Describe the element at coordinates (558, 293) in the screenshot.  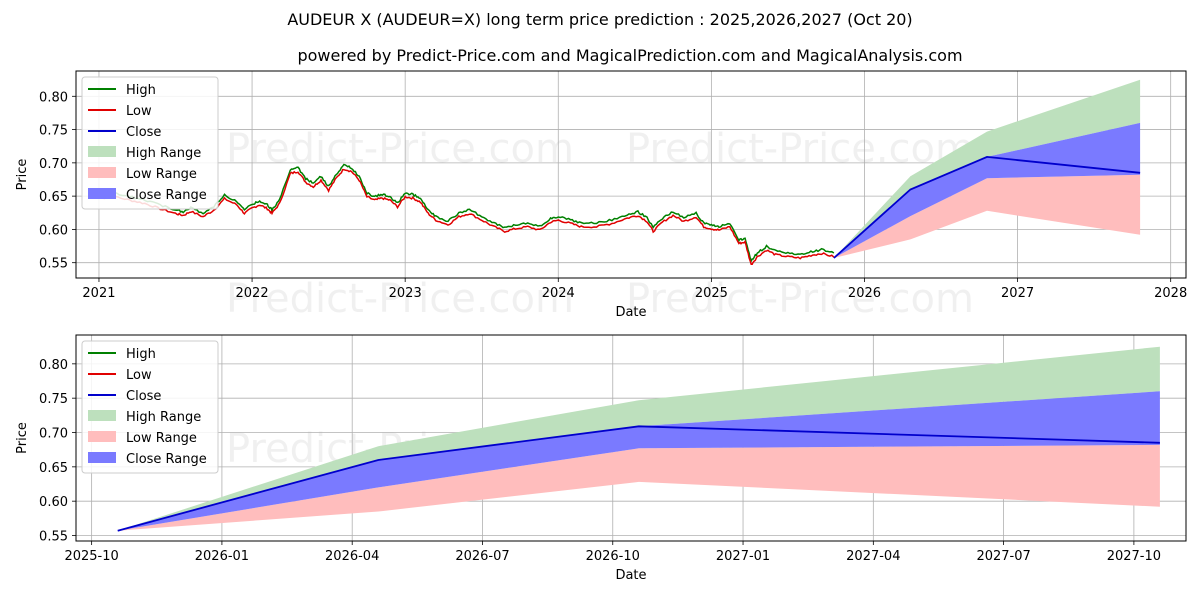
I see `x-tick-label: 2024` at that location.